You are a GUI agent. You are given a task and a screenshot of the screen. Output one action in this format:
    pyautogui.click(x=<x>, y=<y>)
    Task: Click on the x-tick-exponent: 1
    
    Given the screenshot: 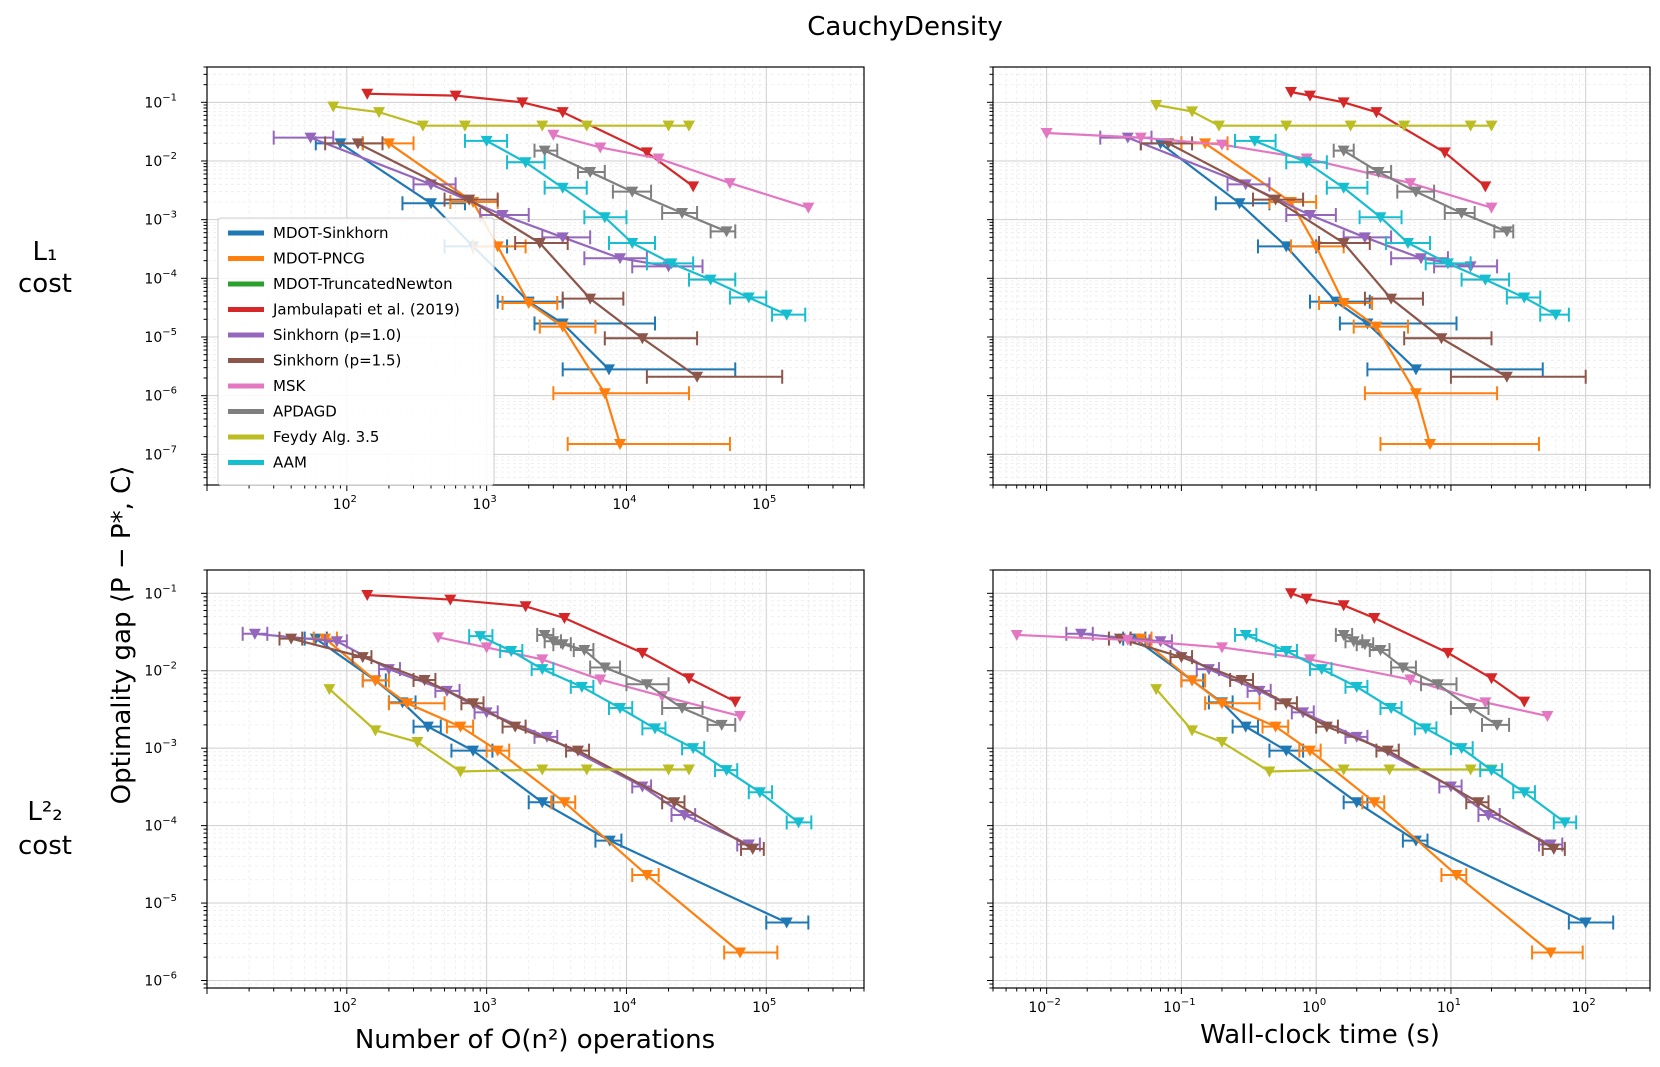 What is the action you would take?
    pyautogui.click(x=1458, y=1002)
    